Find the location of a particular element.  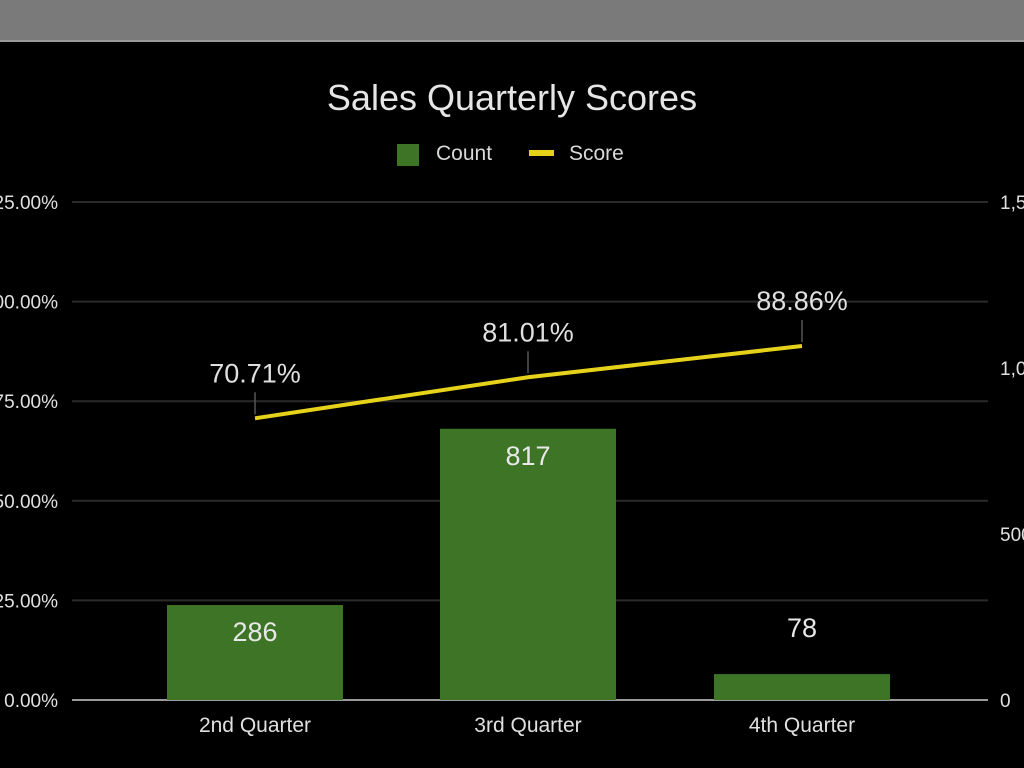

legend-count-label: Count is located at coordinates (464, 153).